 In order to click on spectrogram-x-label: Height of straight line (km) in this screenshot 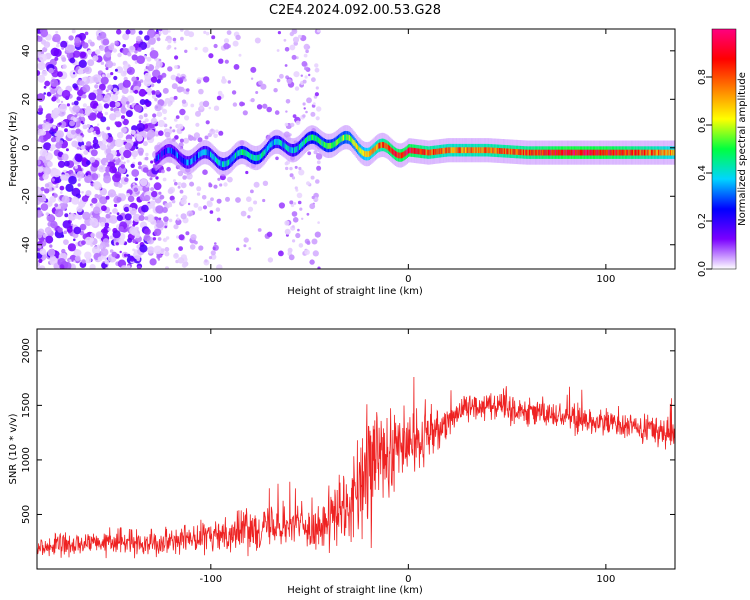, I will do `click(355, 291)`.